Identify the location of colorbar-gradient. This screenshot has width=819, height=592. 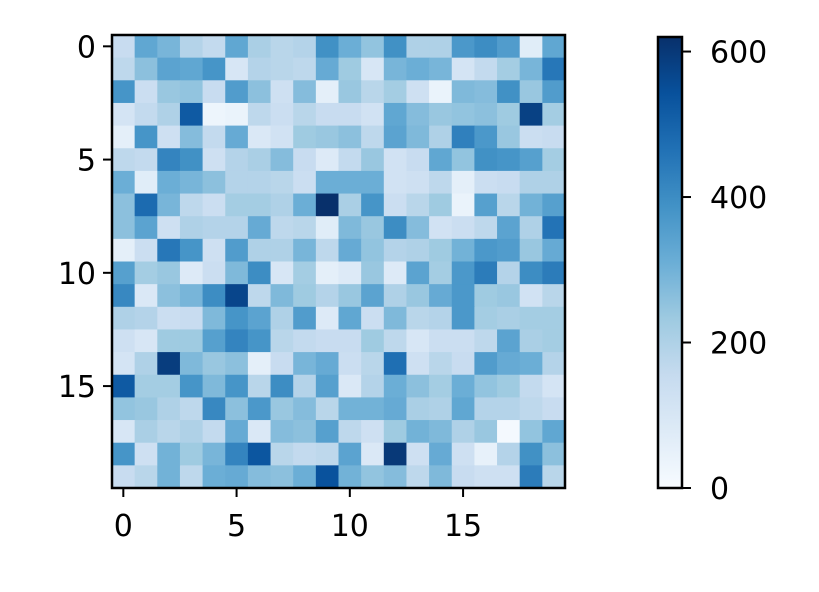
(670, 262).